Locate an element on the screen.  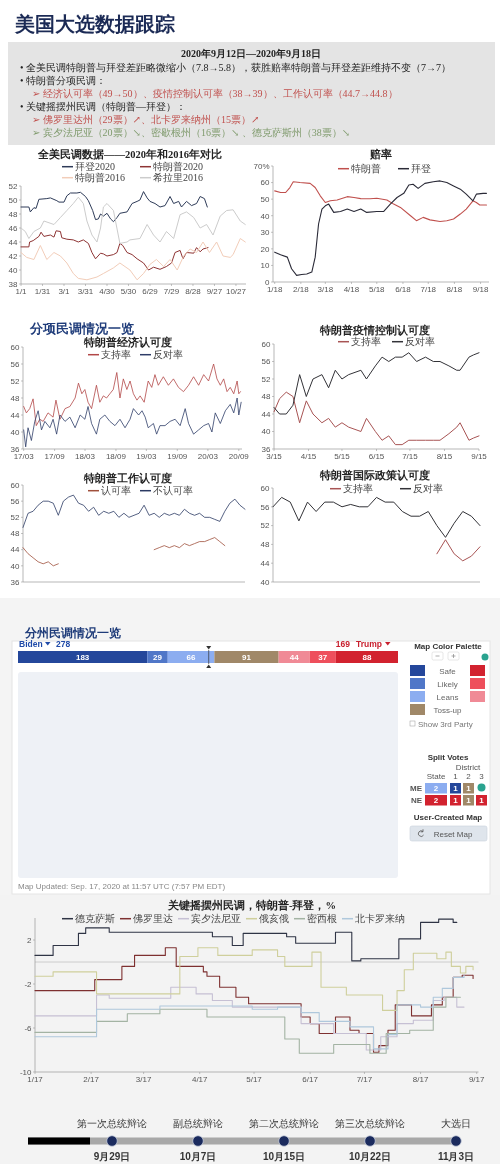
x-tick-label: 19/09 is located at coordinates (177, 456).